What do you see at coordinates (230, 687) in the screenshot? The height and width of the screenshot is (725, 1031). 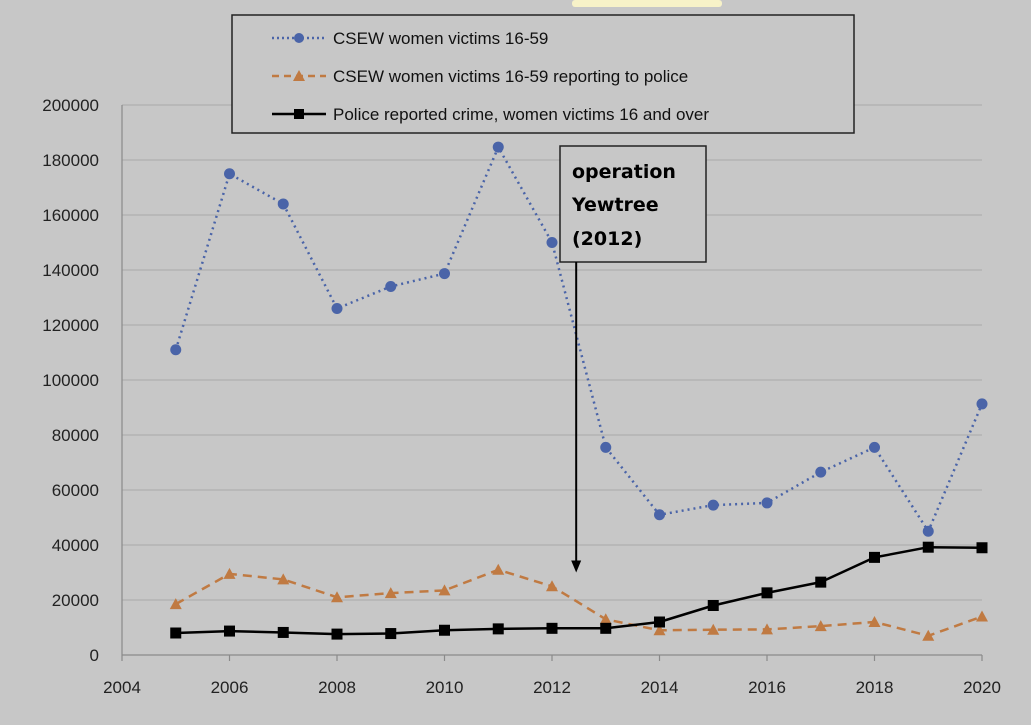 I see `x-tick-label: 2006` at bounding box center [230, 687].